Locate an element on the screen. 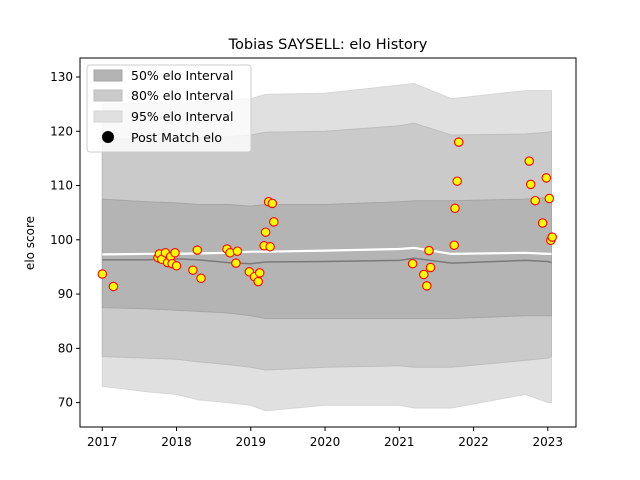 The image size is (640, 480). y-axis: 70 80 90 100 110 120 130 is located at coordinates (65, 240).